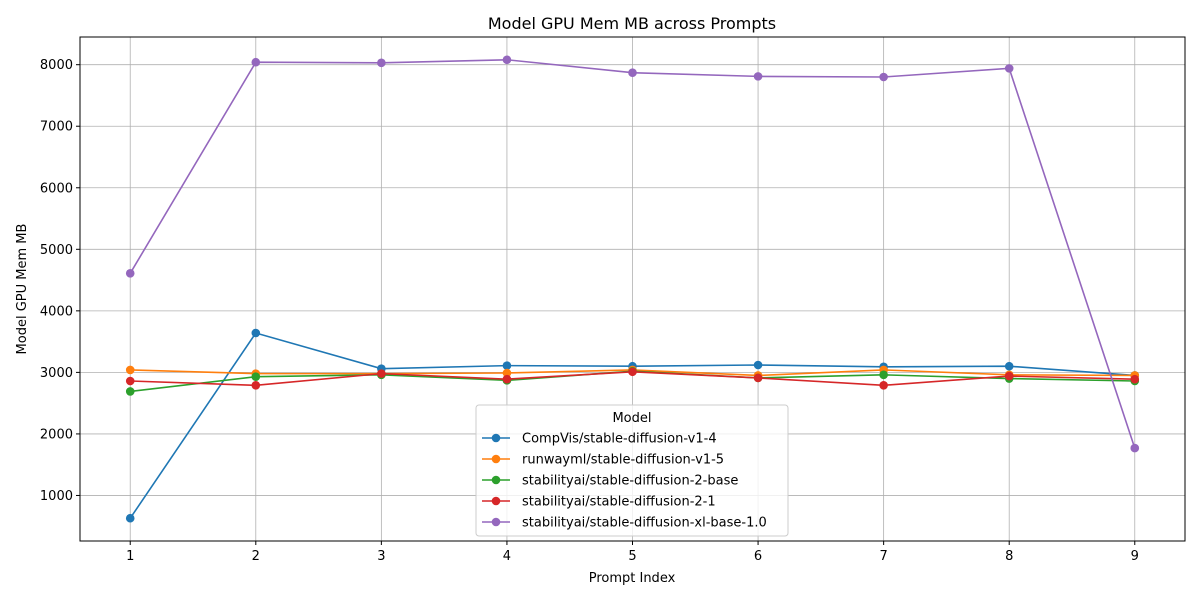  I want to click on legend-item: runwayml/stable-diffusion-v1-5, so click(603, 460).